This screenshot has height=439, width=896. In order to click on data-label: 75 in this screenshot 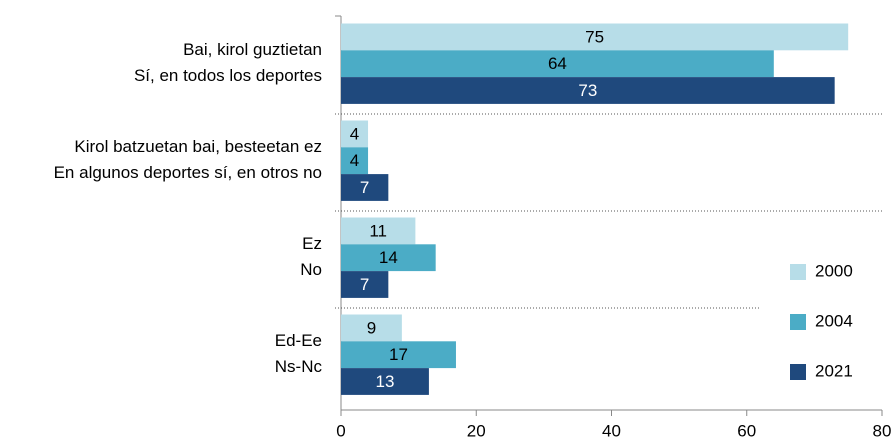, I will do `click(594, 36)`.